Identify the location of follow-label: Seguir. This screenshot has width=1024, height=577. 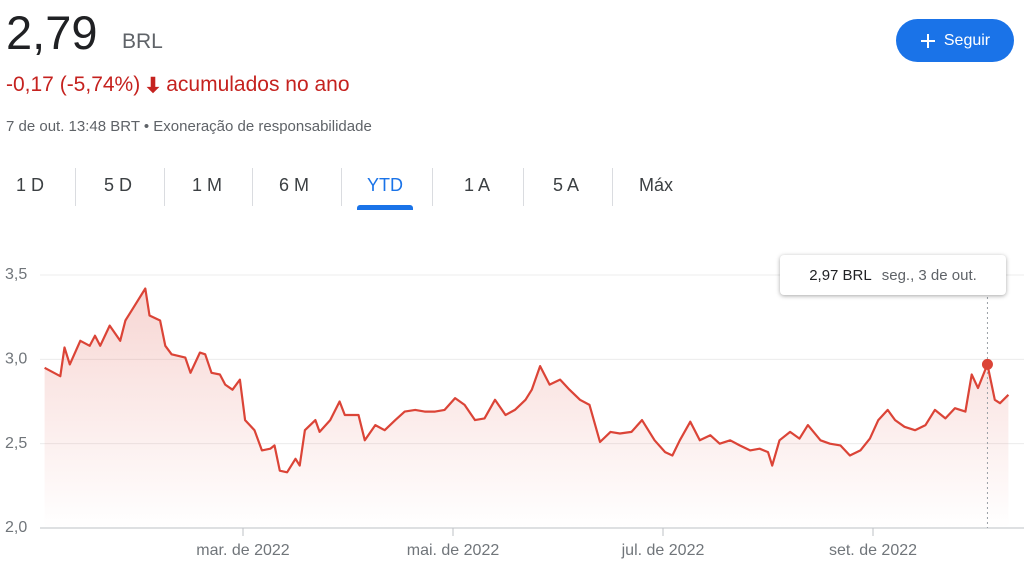
(967, 40).